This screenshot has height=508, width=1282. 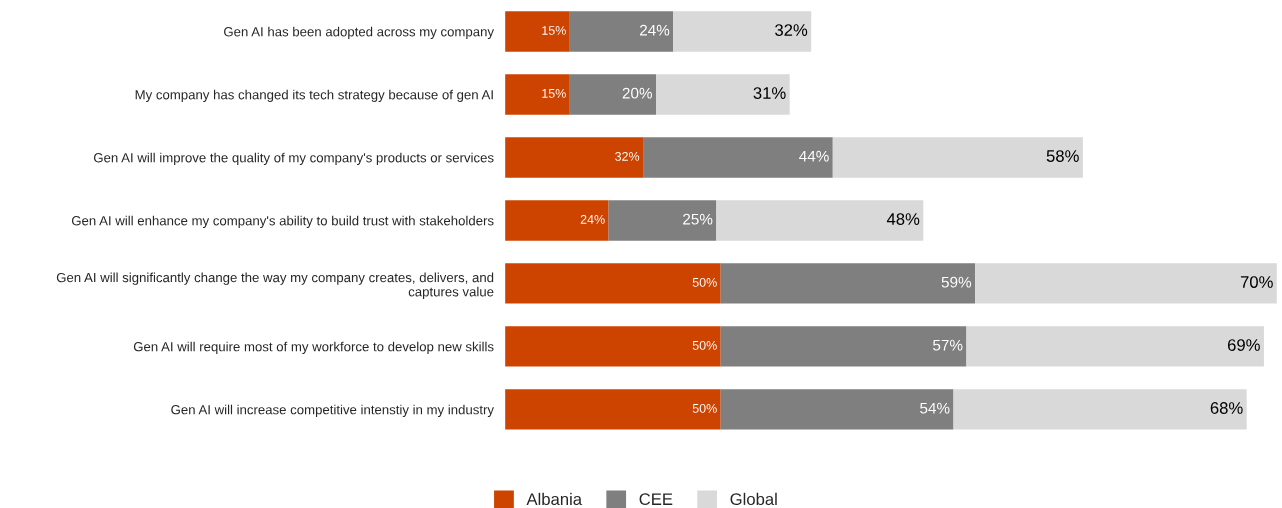 What do you see at coordinates (1256, 282) in the screenshot?
I see `data-label: 70%` at bounding box center [1256, 282].